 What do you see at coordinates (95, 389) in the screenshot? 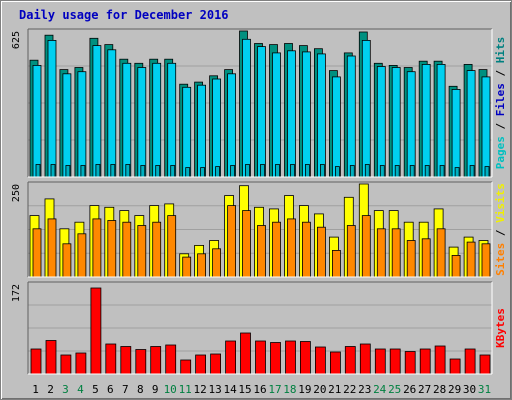
I see `xtick-label-day-5: 5` at bounding box center [95, 389].